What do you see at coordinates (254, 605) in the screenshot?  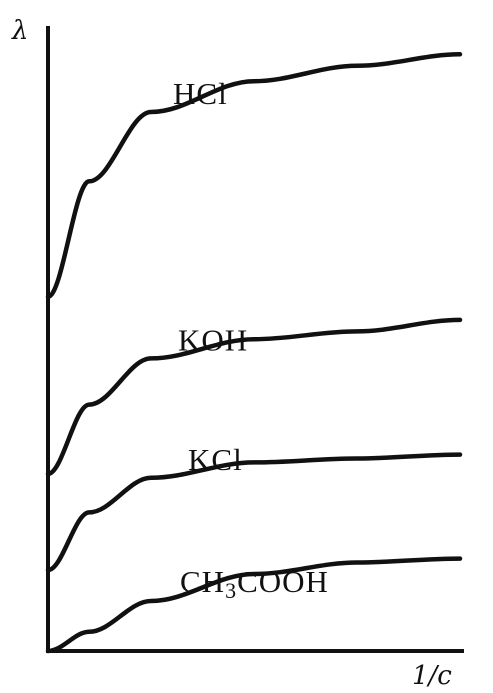 I see `ch3cooh-curve` at bounding box center [254, 605].